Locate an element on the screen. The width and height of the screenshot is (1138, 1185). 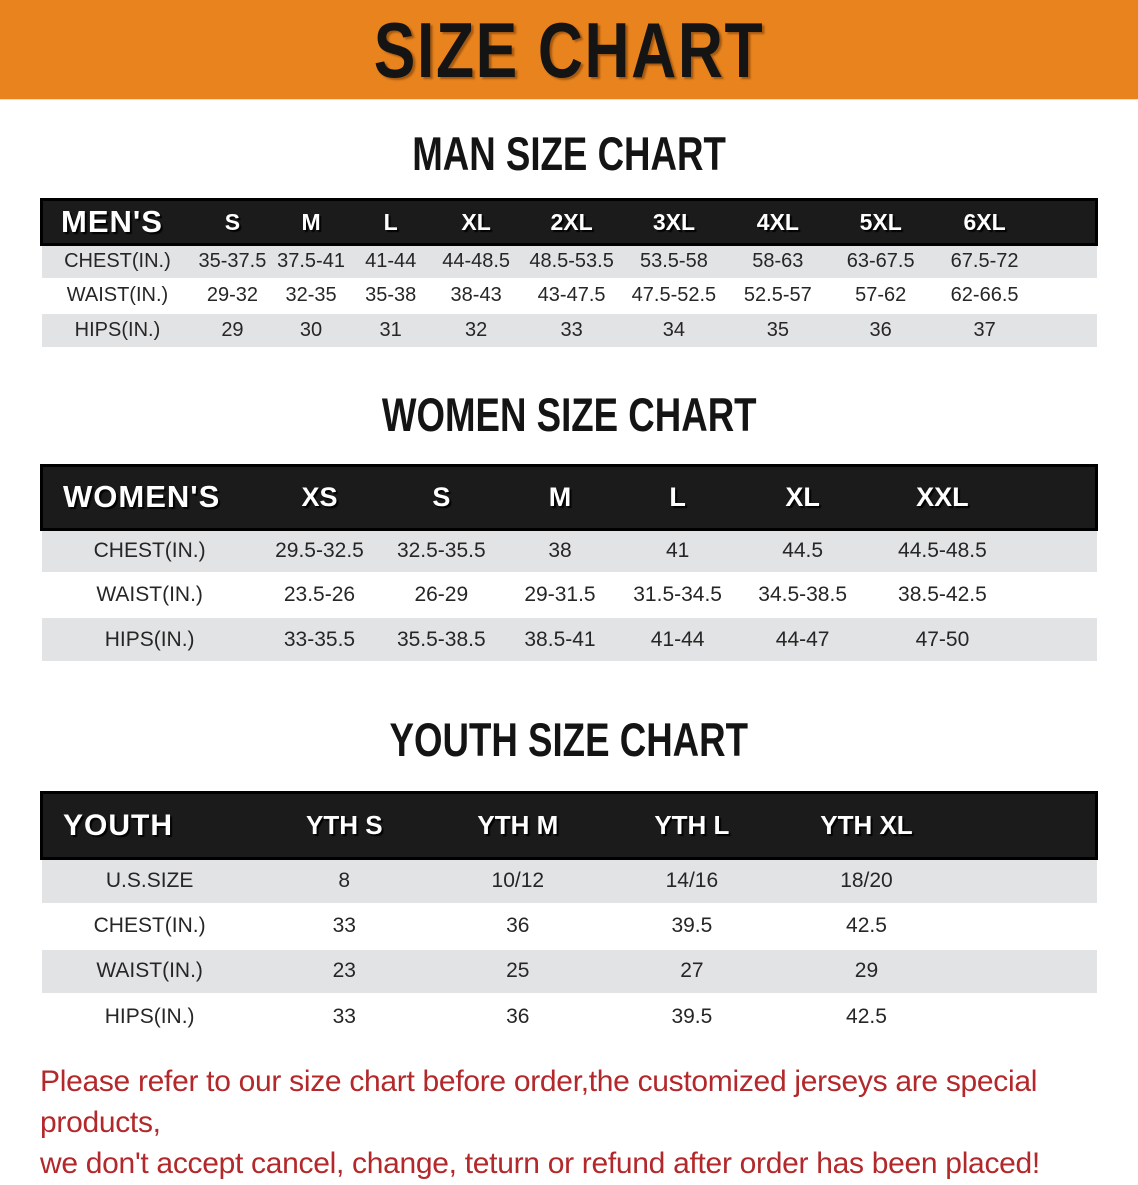
column-header: XL is located at coordinates (802, 497).